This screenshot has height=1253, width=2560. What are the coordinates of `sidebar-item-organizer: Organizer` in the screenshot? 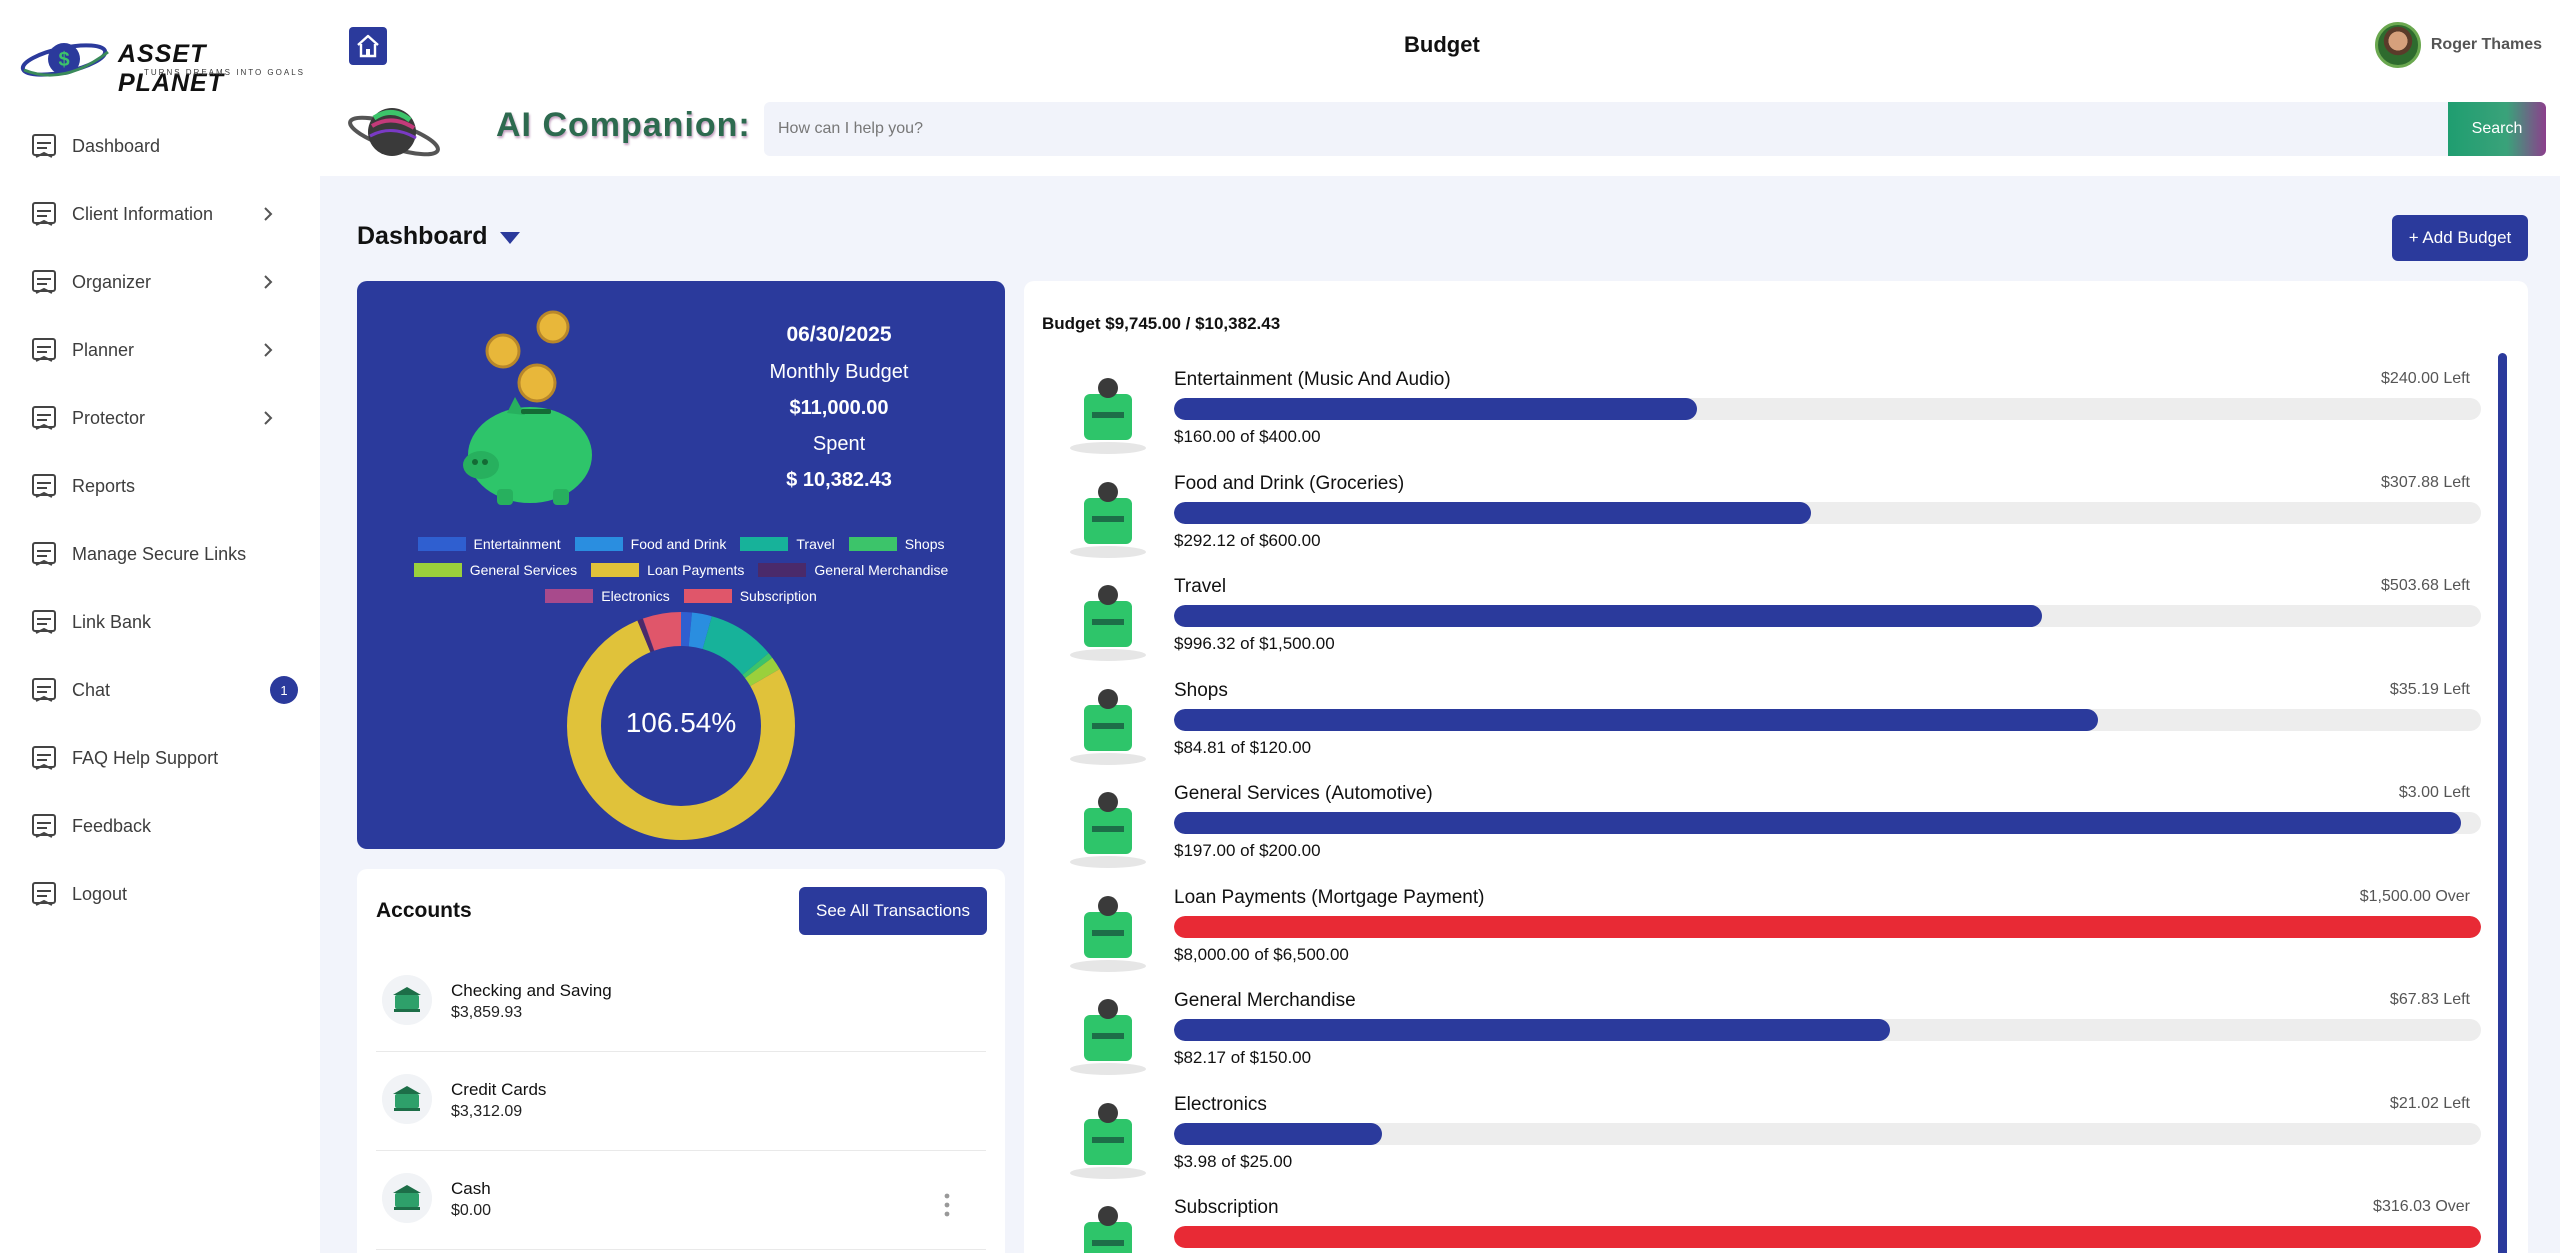 It's located at (160, 282).